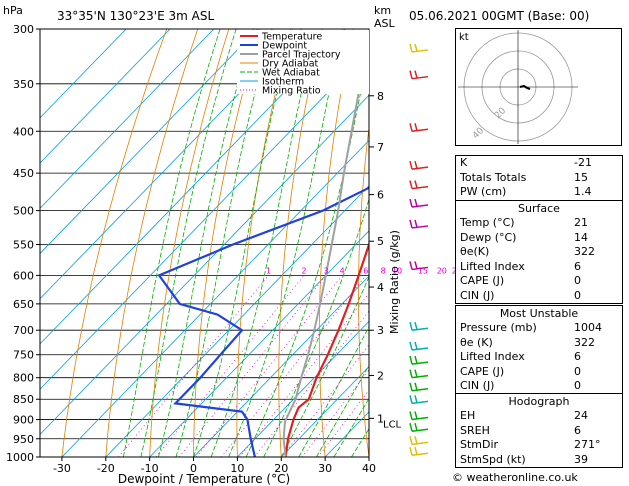 This screenshot has height=486, width=629. Describe the element at coordinates (584, 342) in the screenshot. I see `stat-value: 322` at that location.